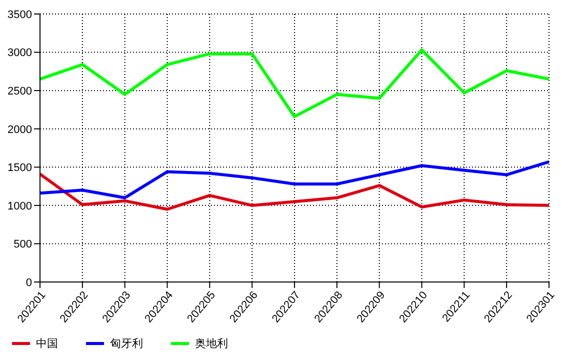 Image resolution: width=571 pixels, height=355 pixels. Describe the element at coordinates (20, 14) in the screenshot. I see `y-tick-label: 3500` at that location.